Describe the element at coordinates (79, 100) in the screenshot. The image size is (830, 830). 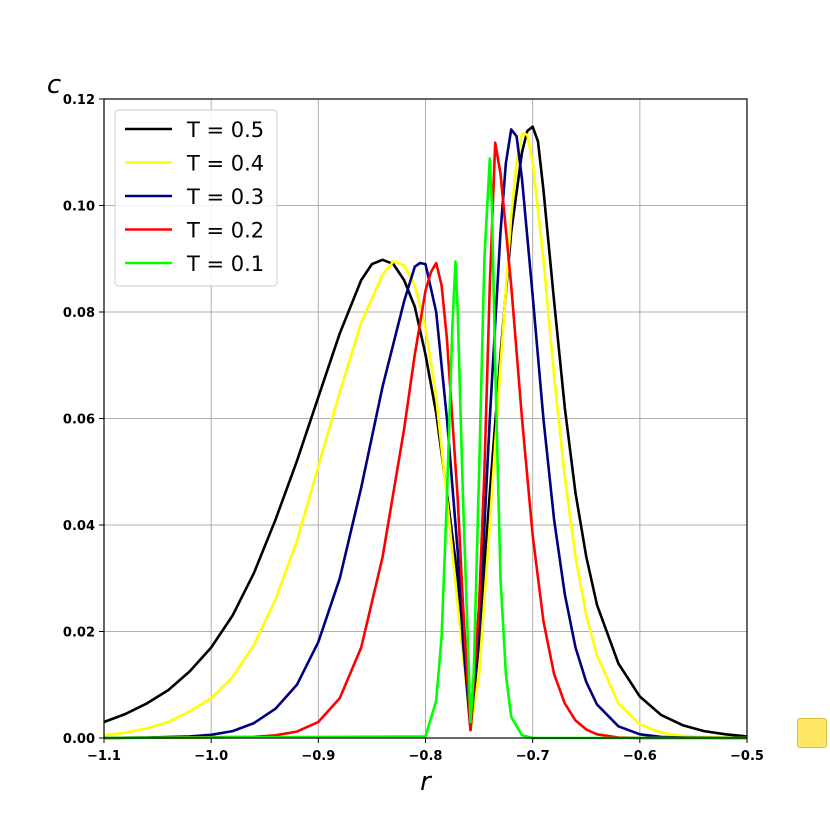
I see `y-tick-label: 0.12` at that location.